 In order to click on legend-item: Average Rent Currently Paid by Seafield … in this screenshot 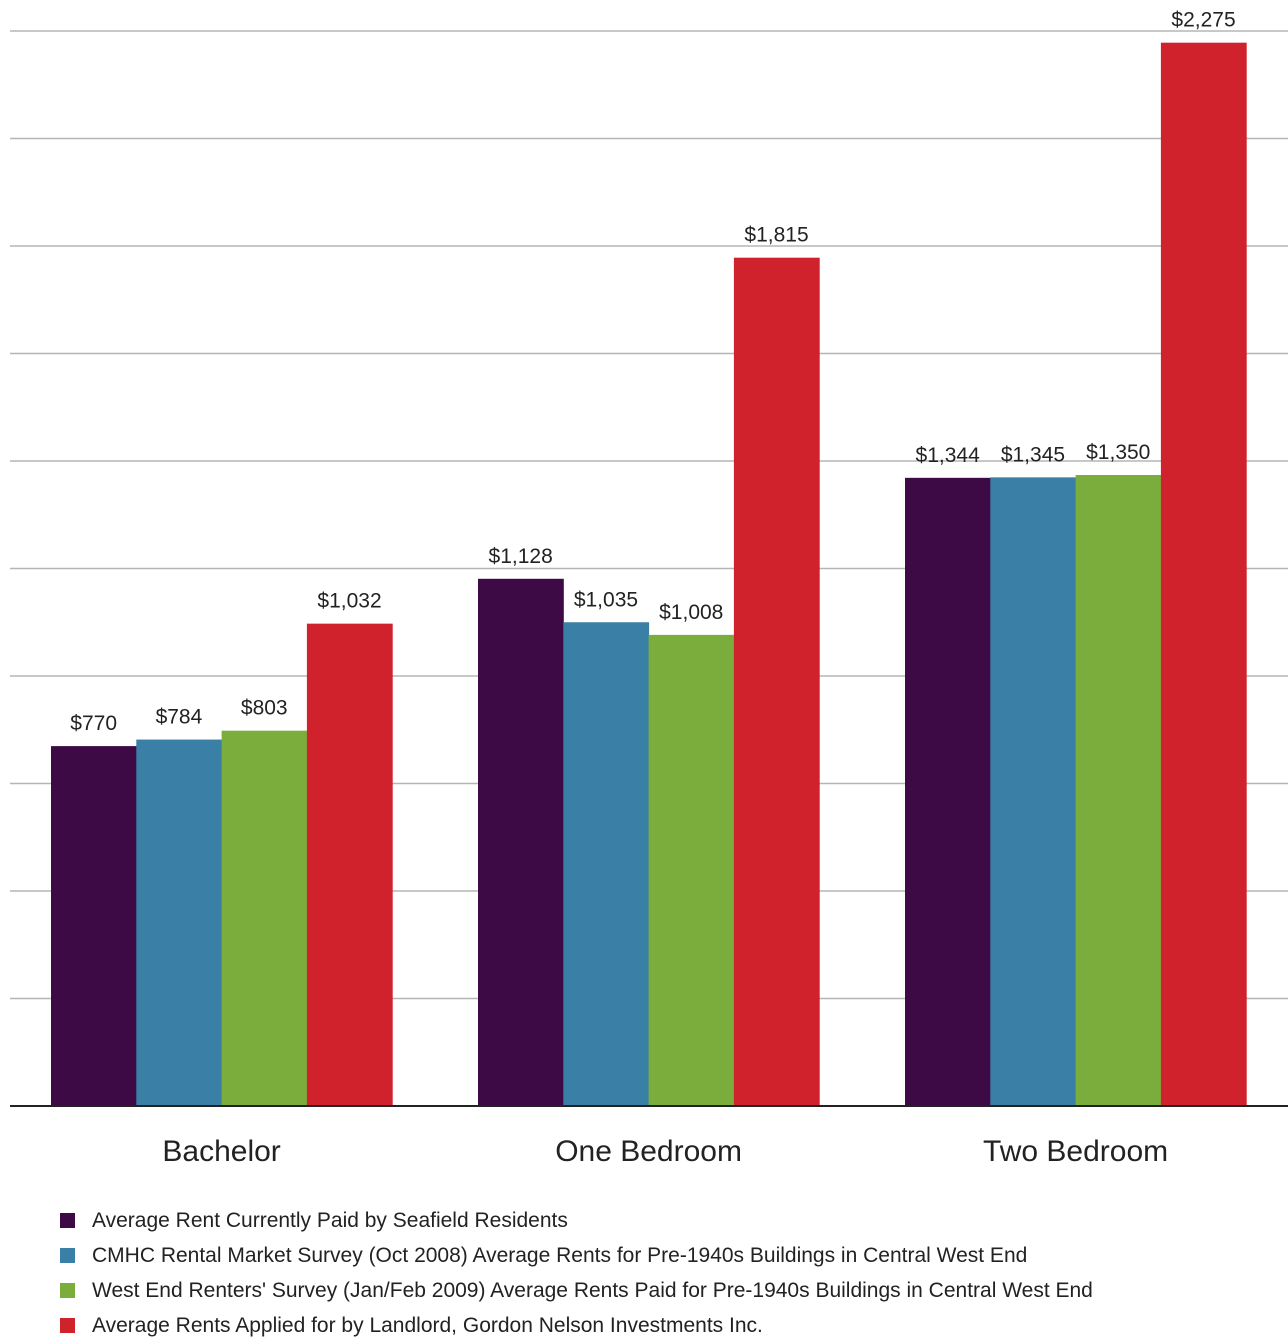, I will do `click(576, 1220)`.